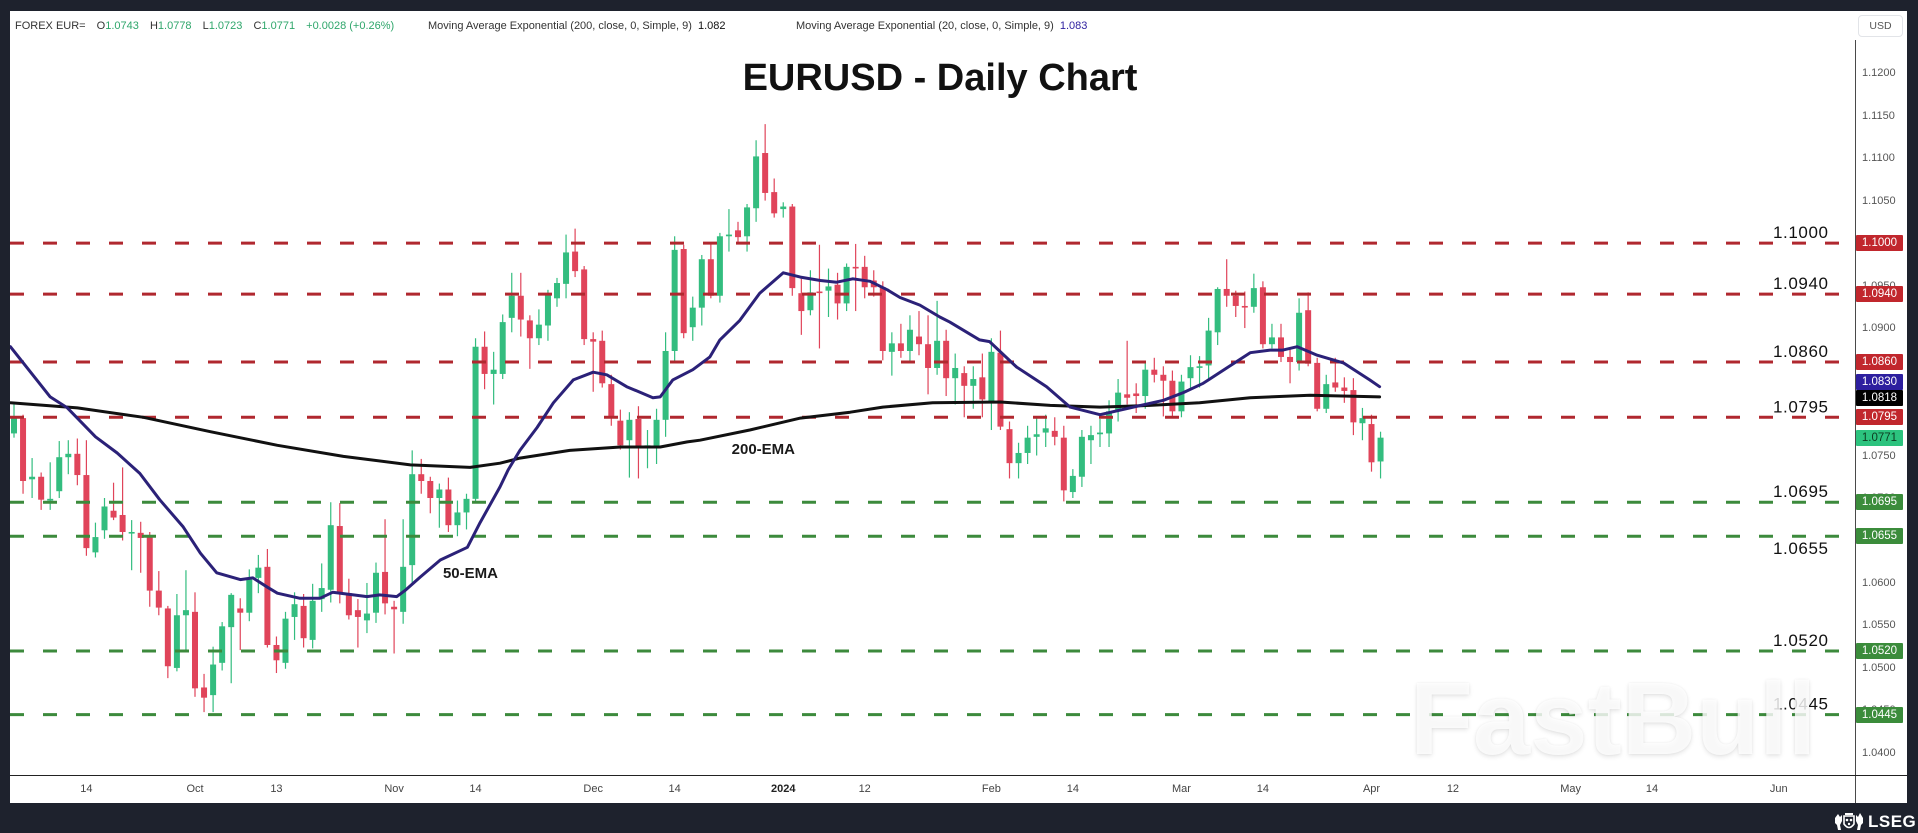 Image resolution: width=1918 pixels, height=833 pixels. Describe the element at coordinates (1879, 397) in the screenshot. I see `price-tag-1.0818: 1.0818` at that location.